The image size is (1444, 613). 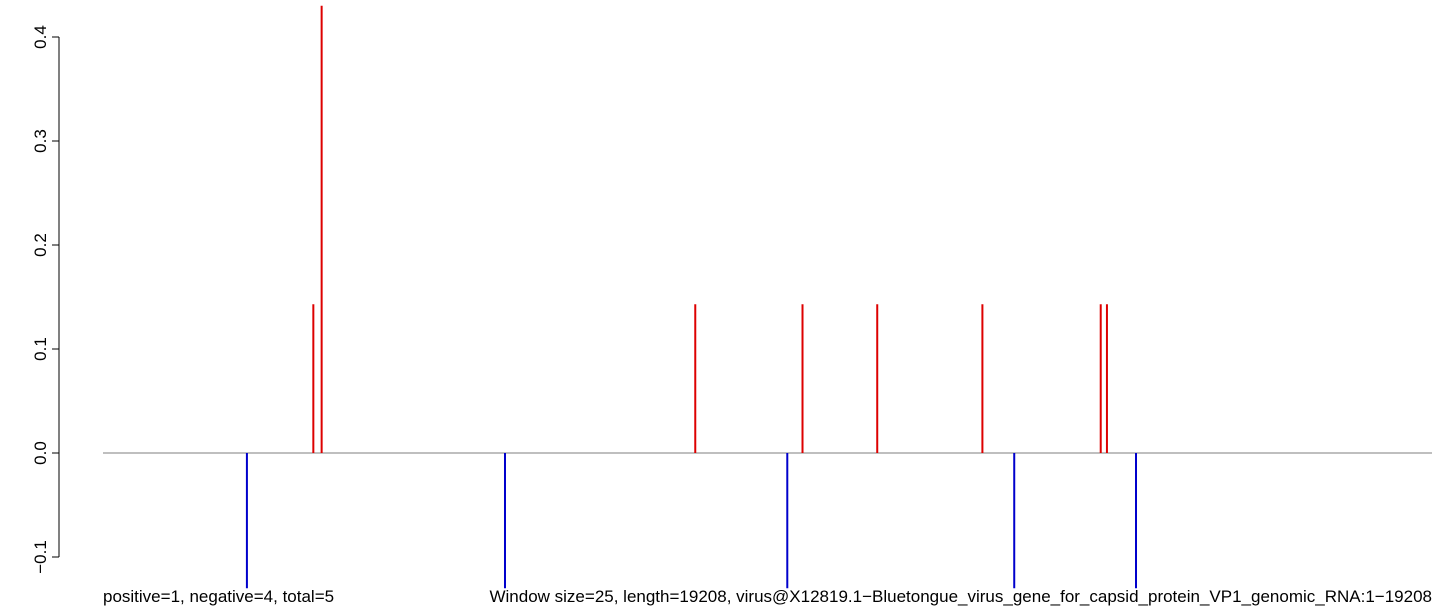 What do you see at coordinates (40, 349) in the screenshot?
I see `y-tick-label-2: 0.1` at bounding box center [40, 349].